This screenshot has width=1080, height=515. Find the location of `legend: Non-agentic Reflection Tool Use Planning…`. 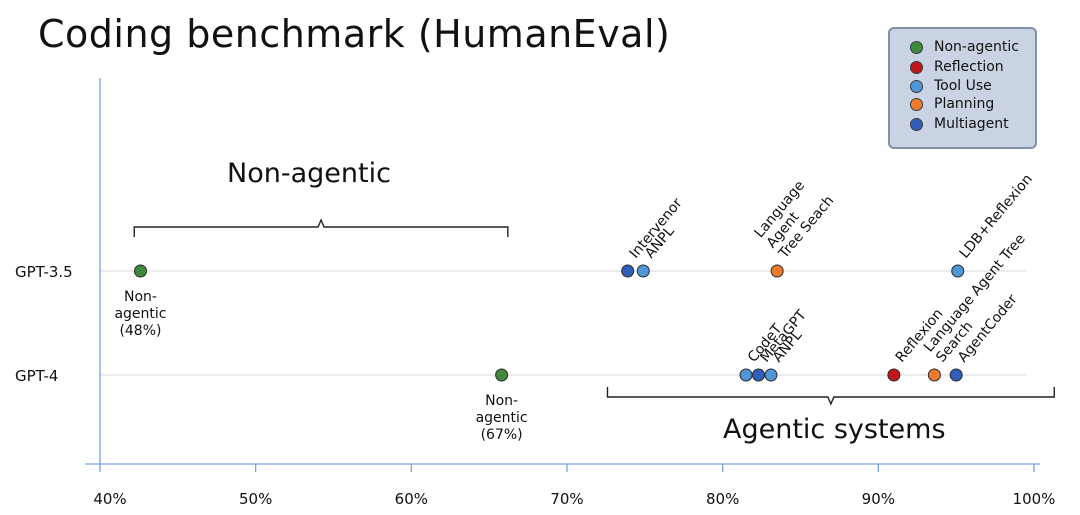

legend: Non-agentic Reflection Tool Use Planning… is located at coordinates (962, 88).